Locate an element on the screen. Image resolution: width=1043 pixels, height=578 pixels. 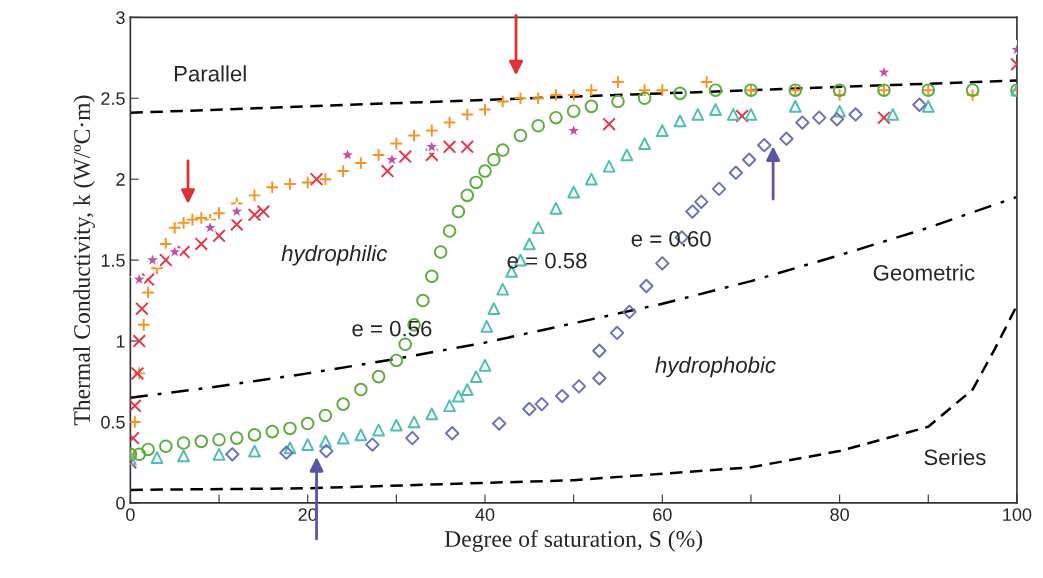
annotation: Parallel is located at coordinates (210, 73).